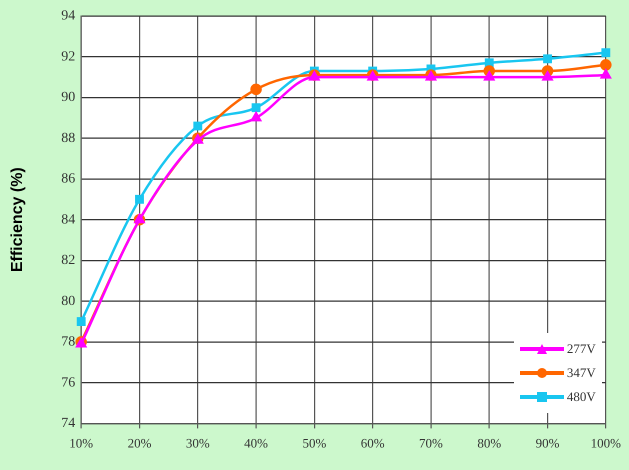 The image size is (629, 470). What do you see at coordinates (68, 16) in the screenshot?
I see `y-tick-label: 94` at bounding box center [68, 16].